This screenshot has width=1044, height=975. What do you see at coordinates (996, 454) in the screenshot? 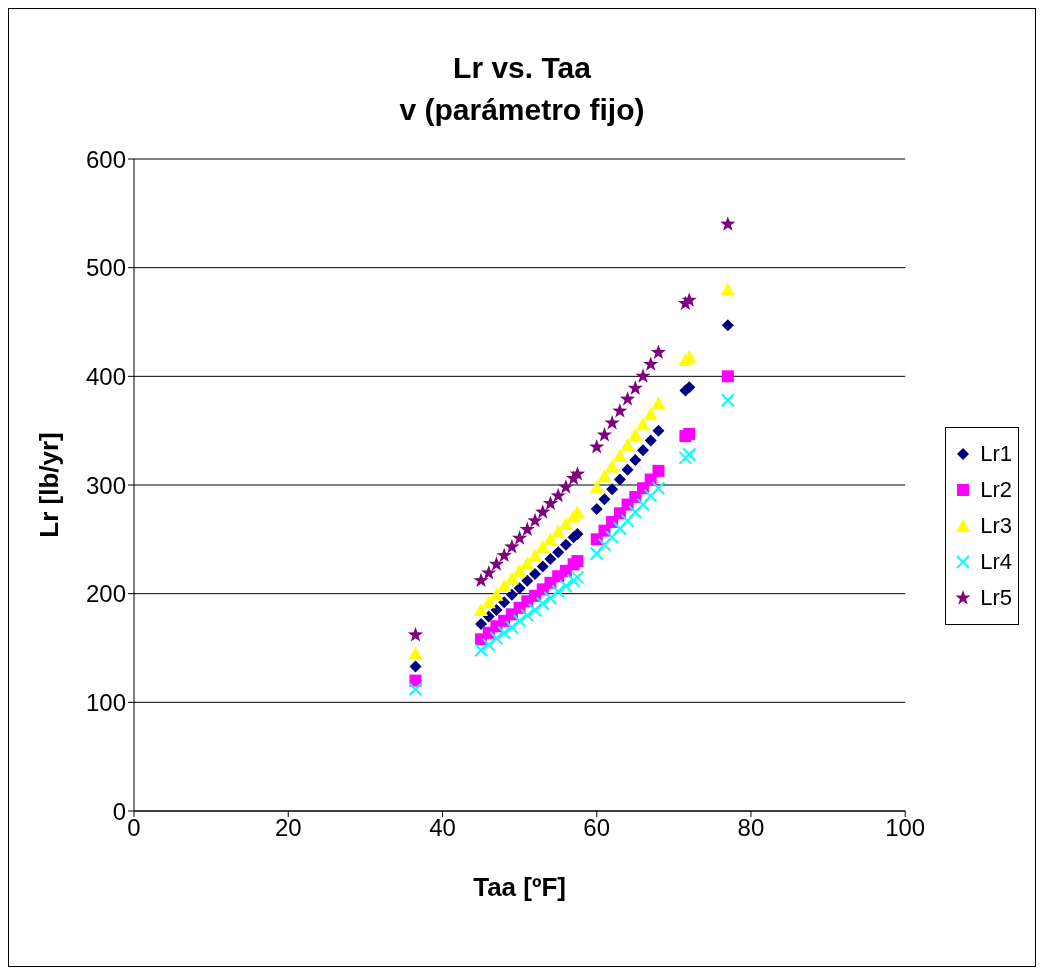
I see `legend-label: Lr1` at bounding box center [996, 454].